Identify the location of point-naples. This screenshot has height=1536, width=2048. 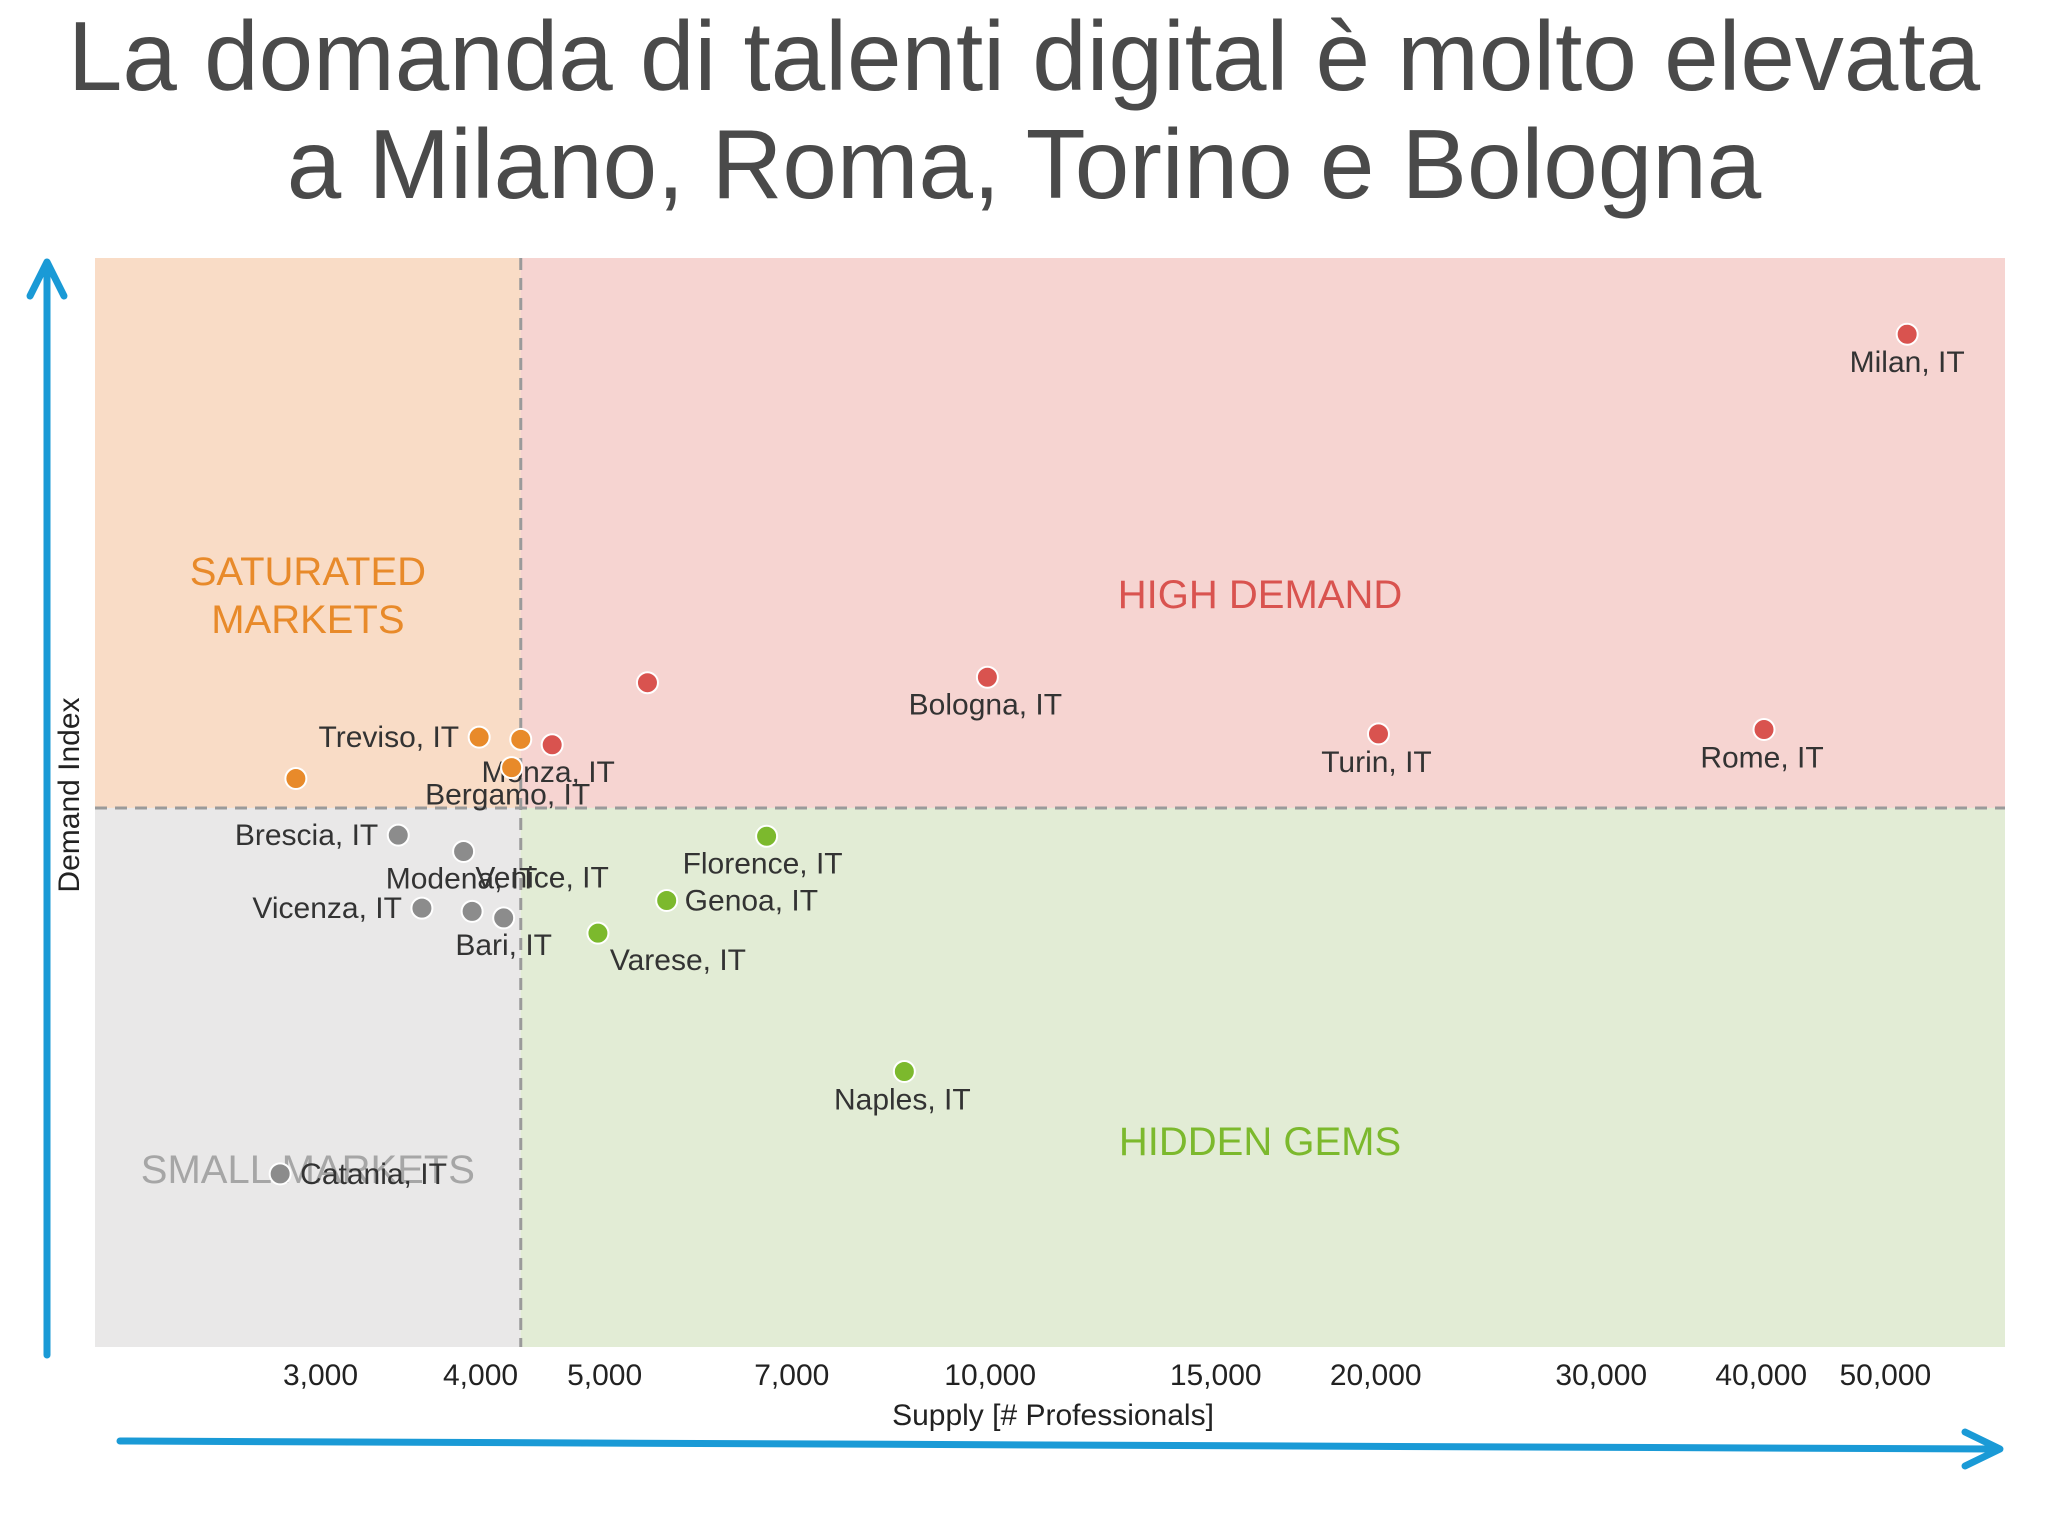
(904, 1071).